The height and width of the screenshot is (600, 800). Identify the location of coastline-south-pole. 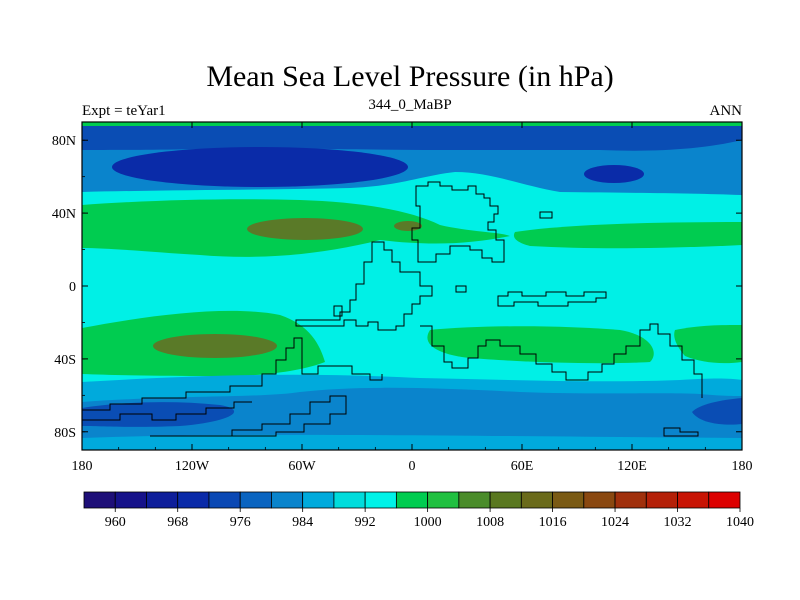
(232, 374).